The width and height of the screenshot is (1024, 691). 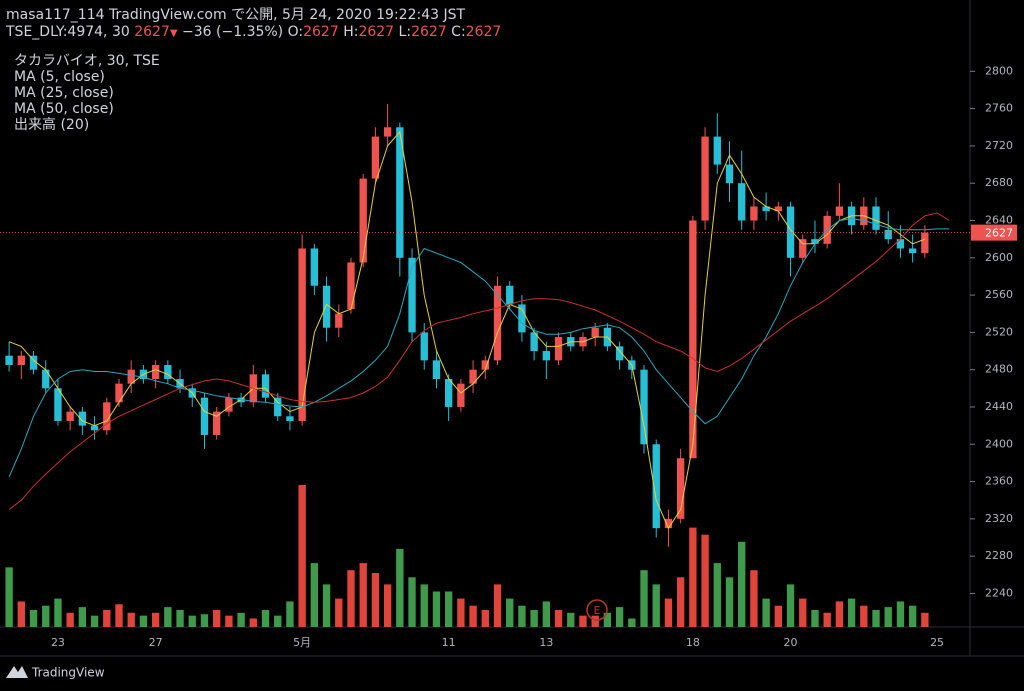 What do you see at coordinates (58, 642) in the screenshot?
I see `x-tick-label: 23` at bounding box center [58, 642].